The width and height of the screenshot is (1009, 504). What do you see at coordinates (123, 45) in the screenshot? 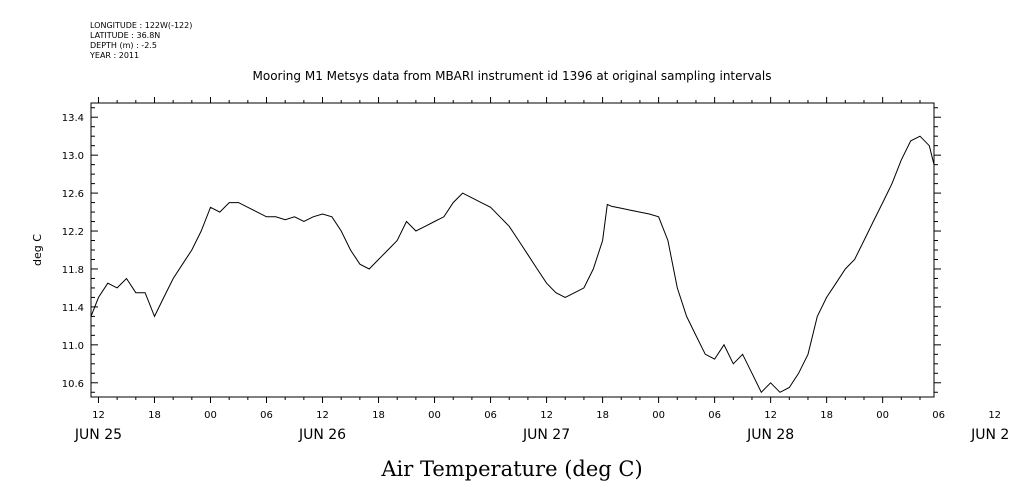
I see `depth-label: DEPTH (m) : -2.5` at bounding box center [123, 45].